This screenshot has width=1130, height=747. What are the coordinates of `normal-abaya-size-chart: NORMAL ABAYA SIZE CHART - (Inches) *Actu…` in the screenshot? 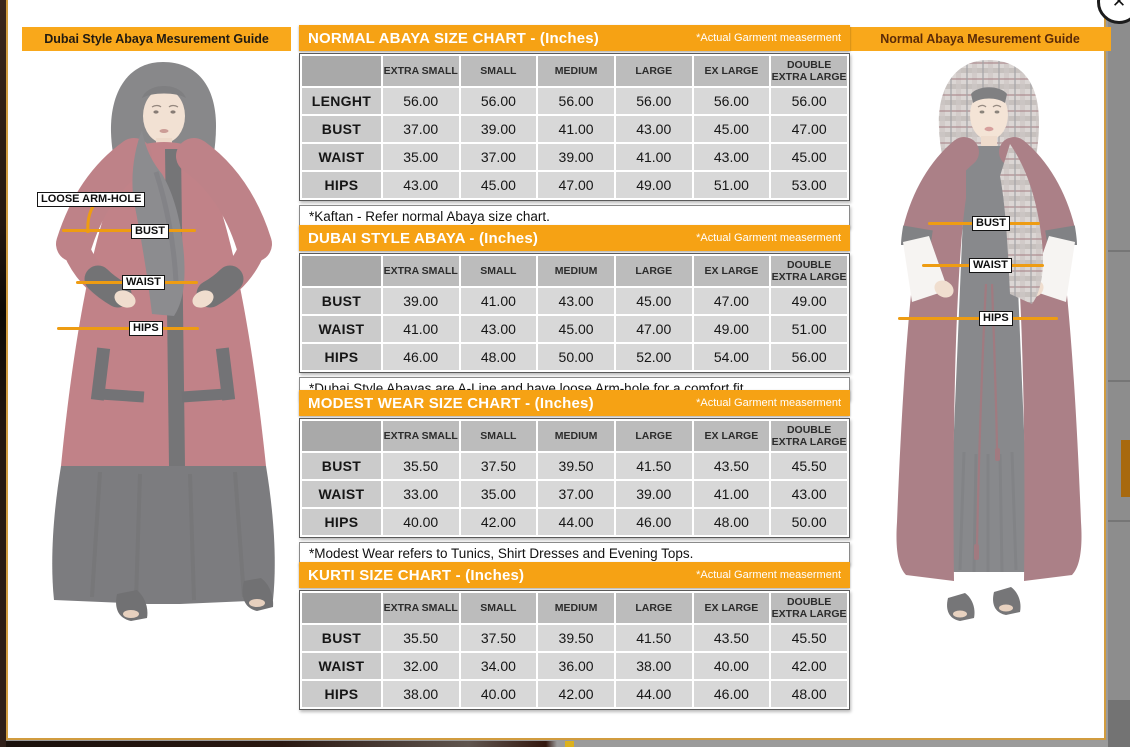 It's located at (574, 127).